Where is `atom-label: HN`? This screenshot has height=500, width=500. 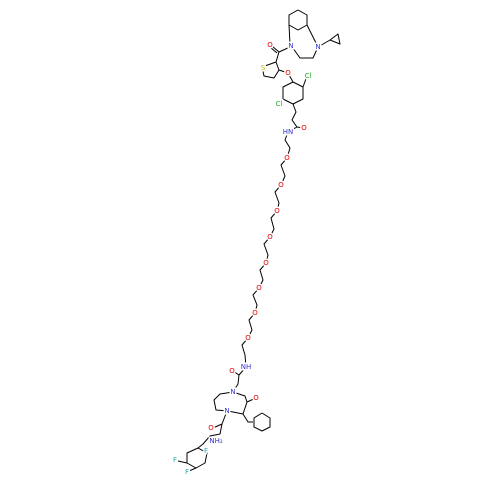
atom-label: HN is located at coordinates (288, 132).